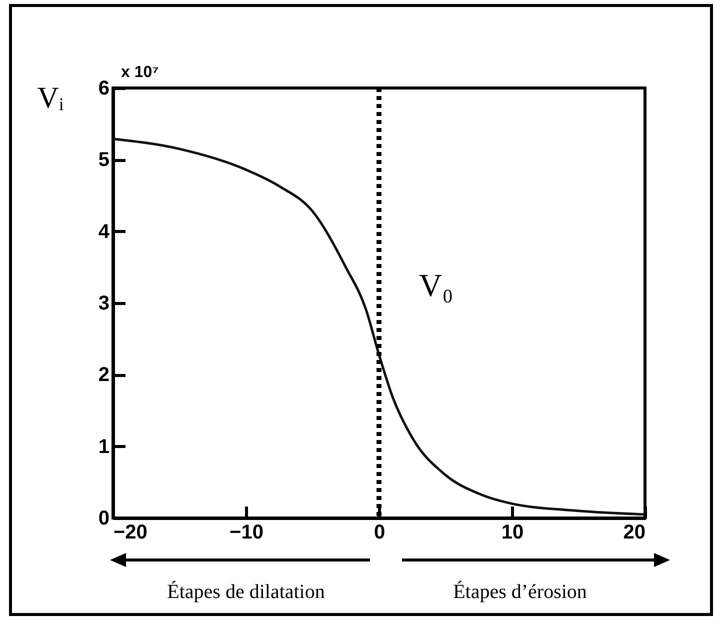 This screenshot has width=721, height=624. I want to click on text: Étapes de dilatation, so click(246, 591).